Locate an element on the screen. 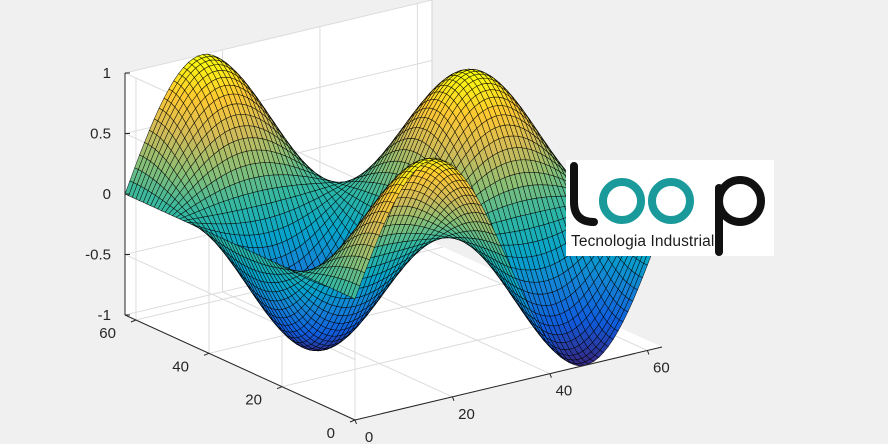 The image size is (888, 444). y-tick-label: 60 is located at coordinates (107, 333).